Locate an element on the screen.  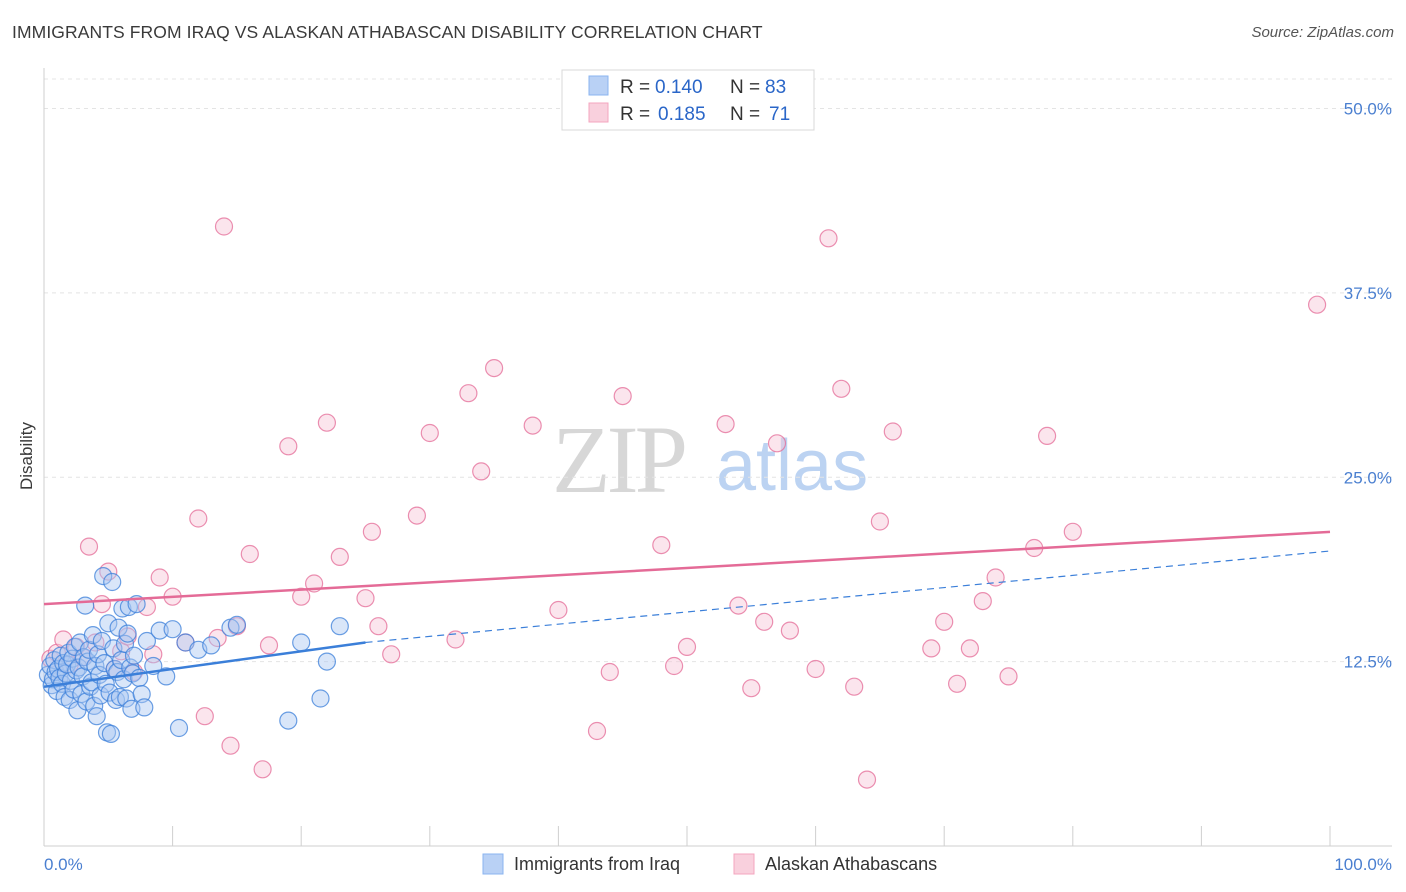
bottom-legend: Immigrants from Iraq Alaskan Athabascans is located at coordinates (709, 864).